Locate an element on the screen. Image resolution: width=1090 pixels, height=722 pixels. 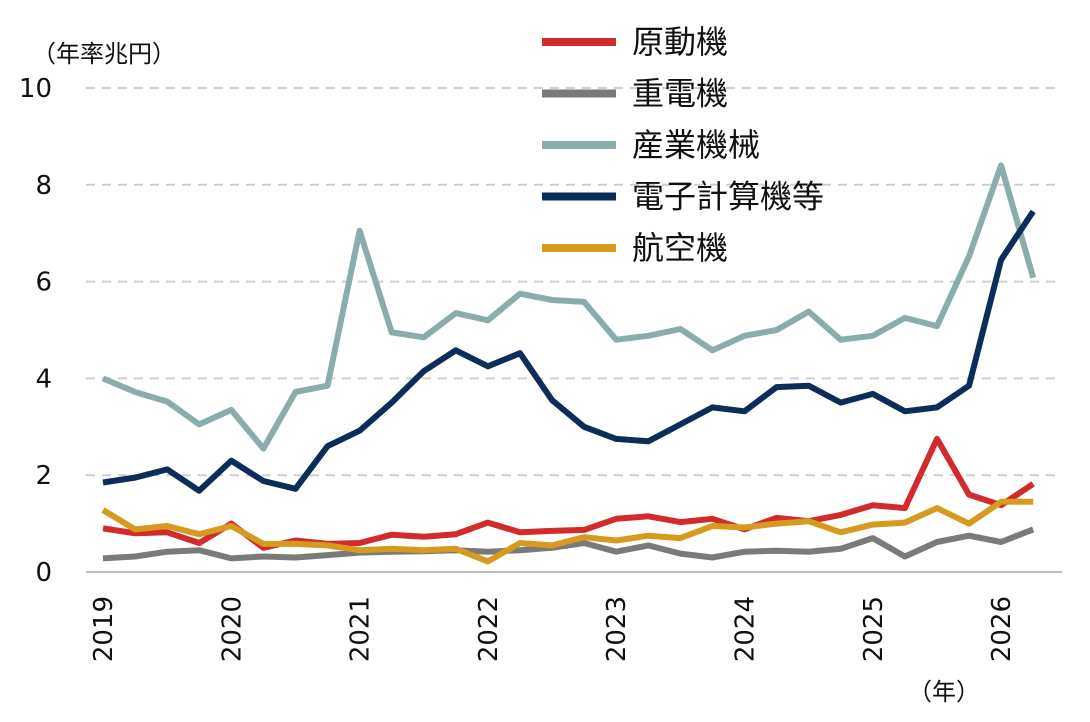
x-axis-ticks: 2019 2020 2021 2022 2023 2024 2025 2026 is located at coordinates (553, 629).